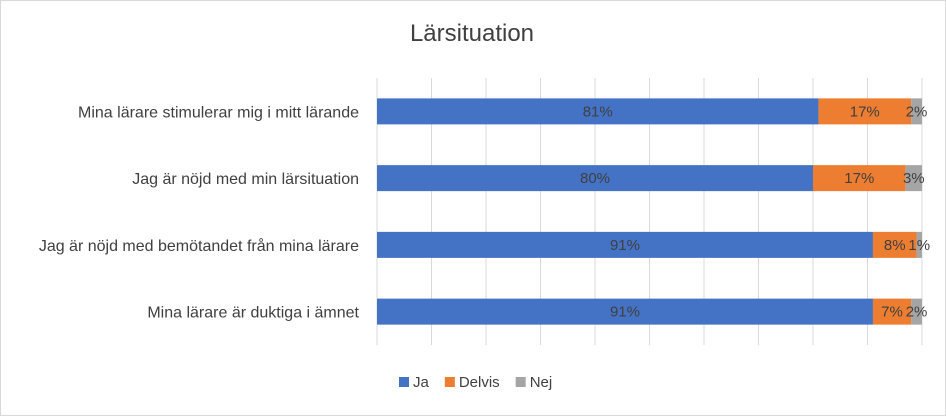  Describe the element at coordinates (541, 382) in the screenshot. I see `legend-label: Nej` at that location.